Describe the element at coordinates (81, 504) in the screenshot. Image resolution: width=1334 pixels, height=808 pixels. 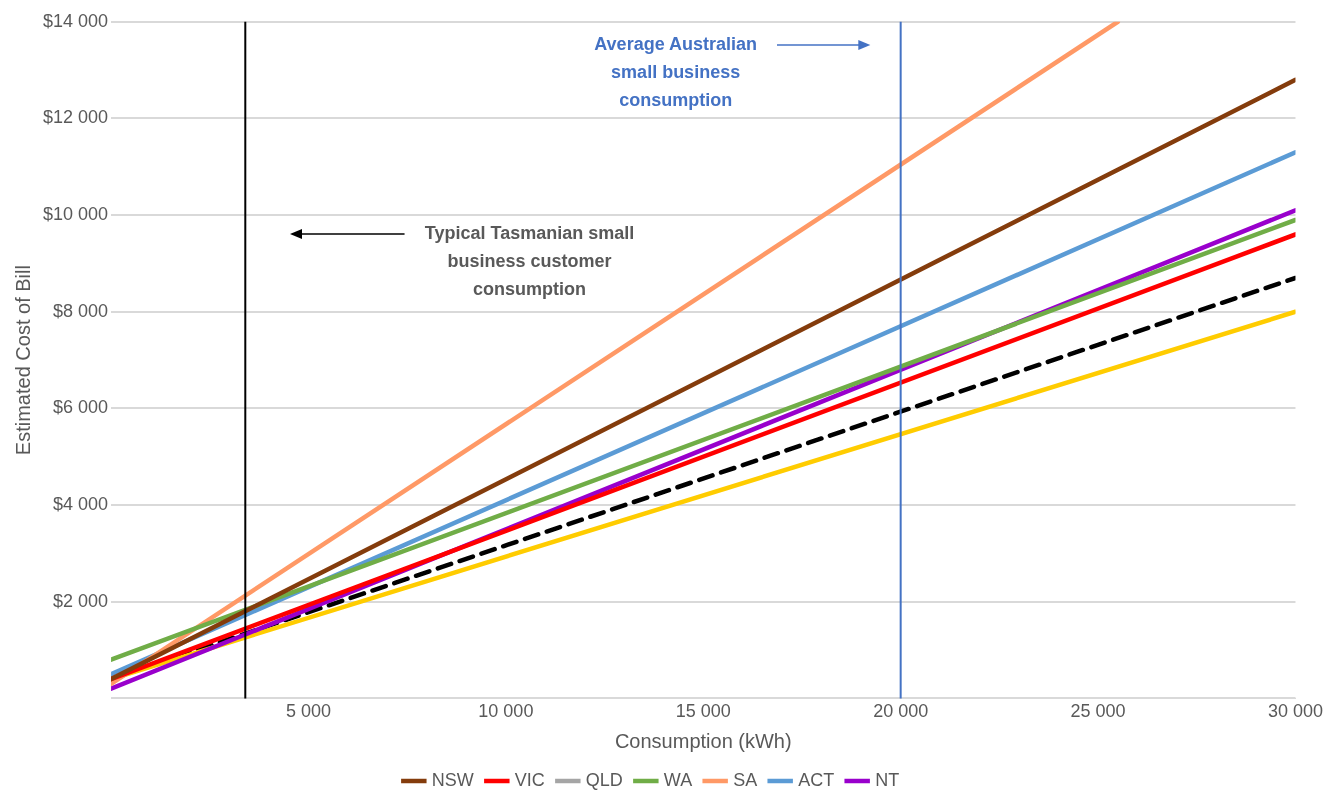
I see `y-tick-label: $4 000` at that location.